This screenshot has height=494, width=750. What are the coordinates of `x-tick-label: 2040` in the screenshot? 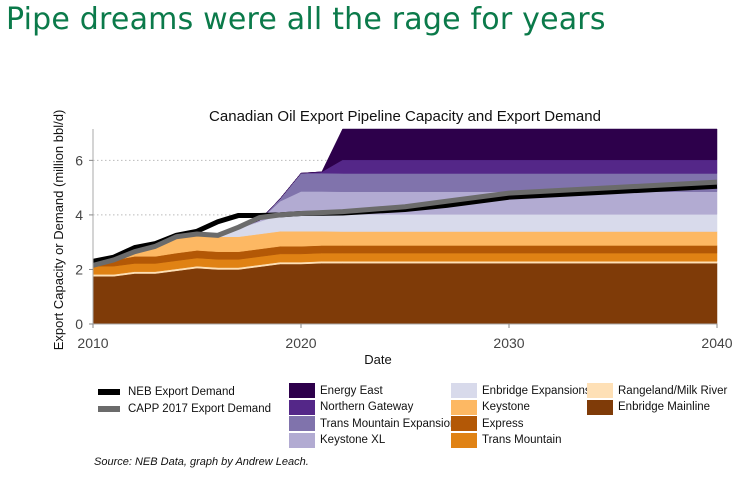 It's located at (716, 343).